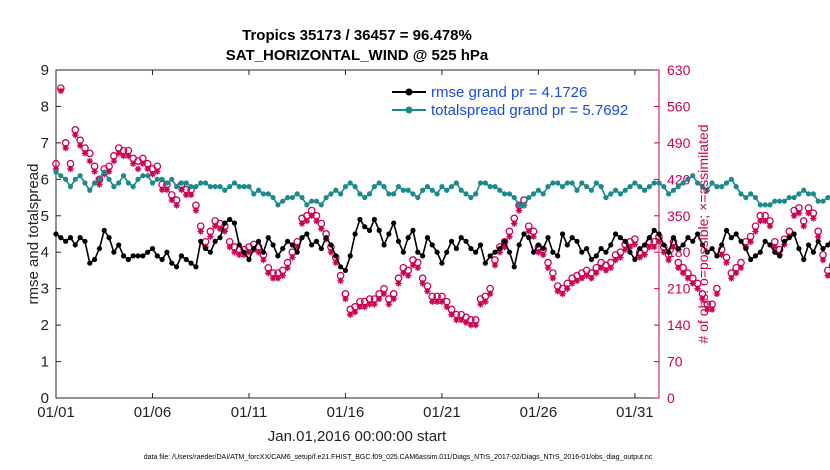 The height and width of the screenshot is (470, 830). I want to click on y-right-tick-label: 490, so click(679, 143).